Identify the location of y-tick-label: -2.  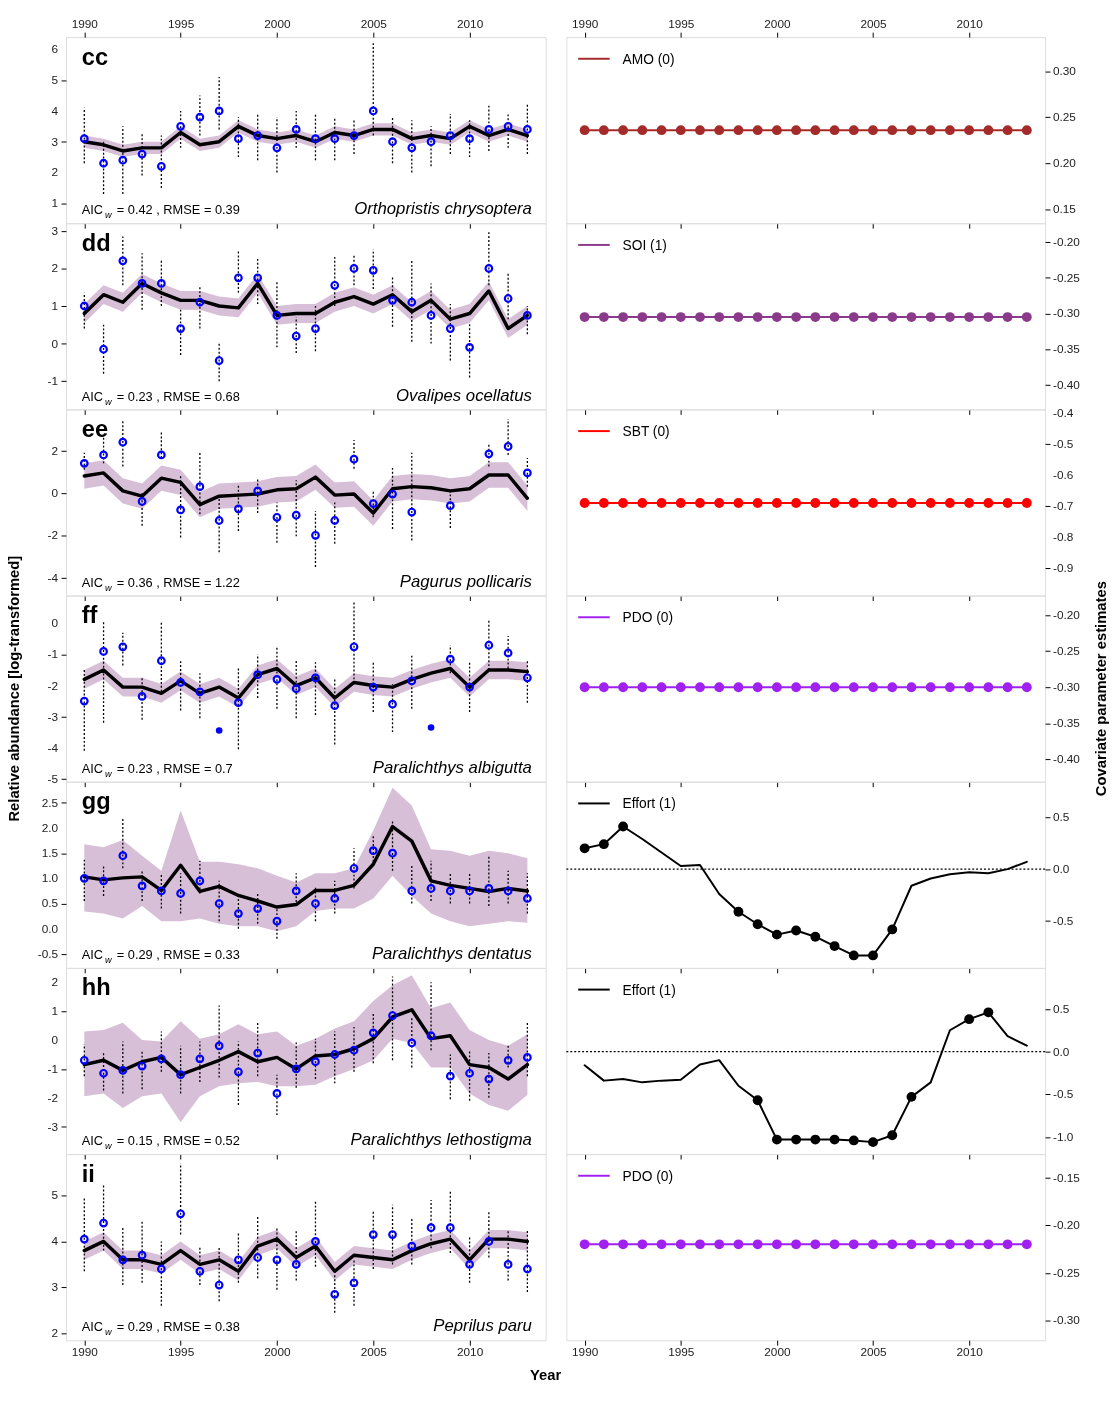
(53, 685).